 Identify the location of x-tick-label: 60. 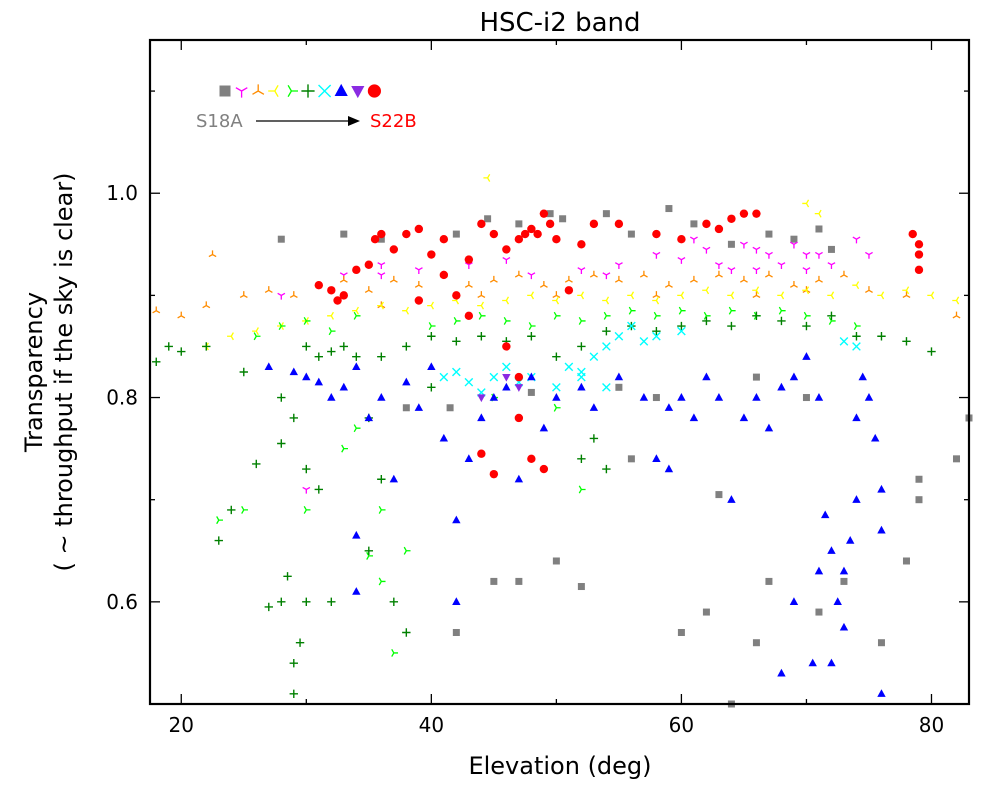
(681, 725).